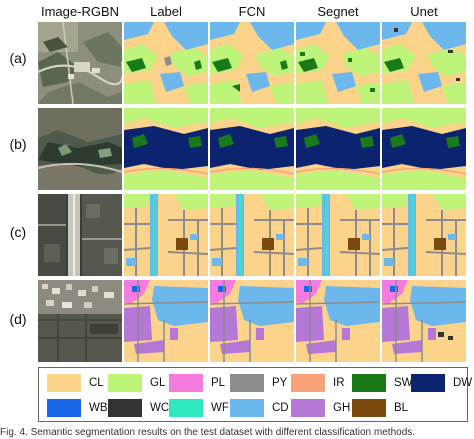 The height and width of the screenshot is (439, 474). I want to click on legend-swatch-sw, so click(369, 383).